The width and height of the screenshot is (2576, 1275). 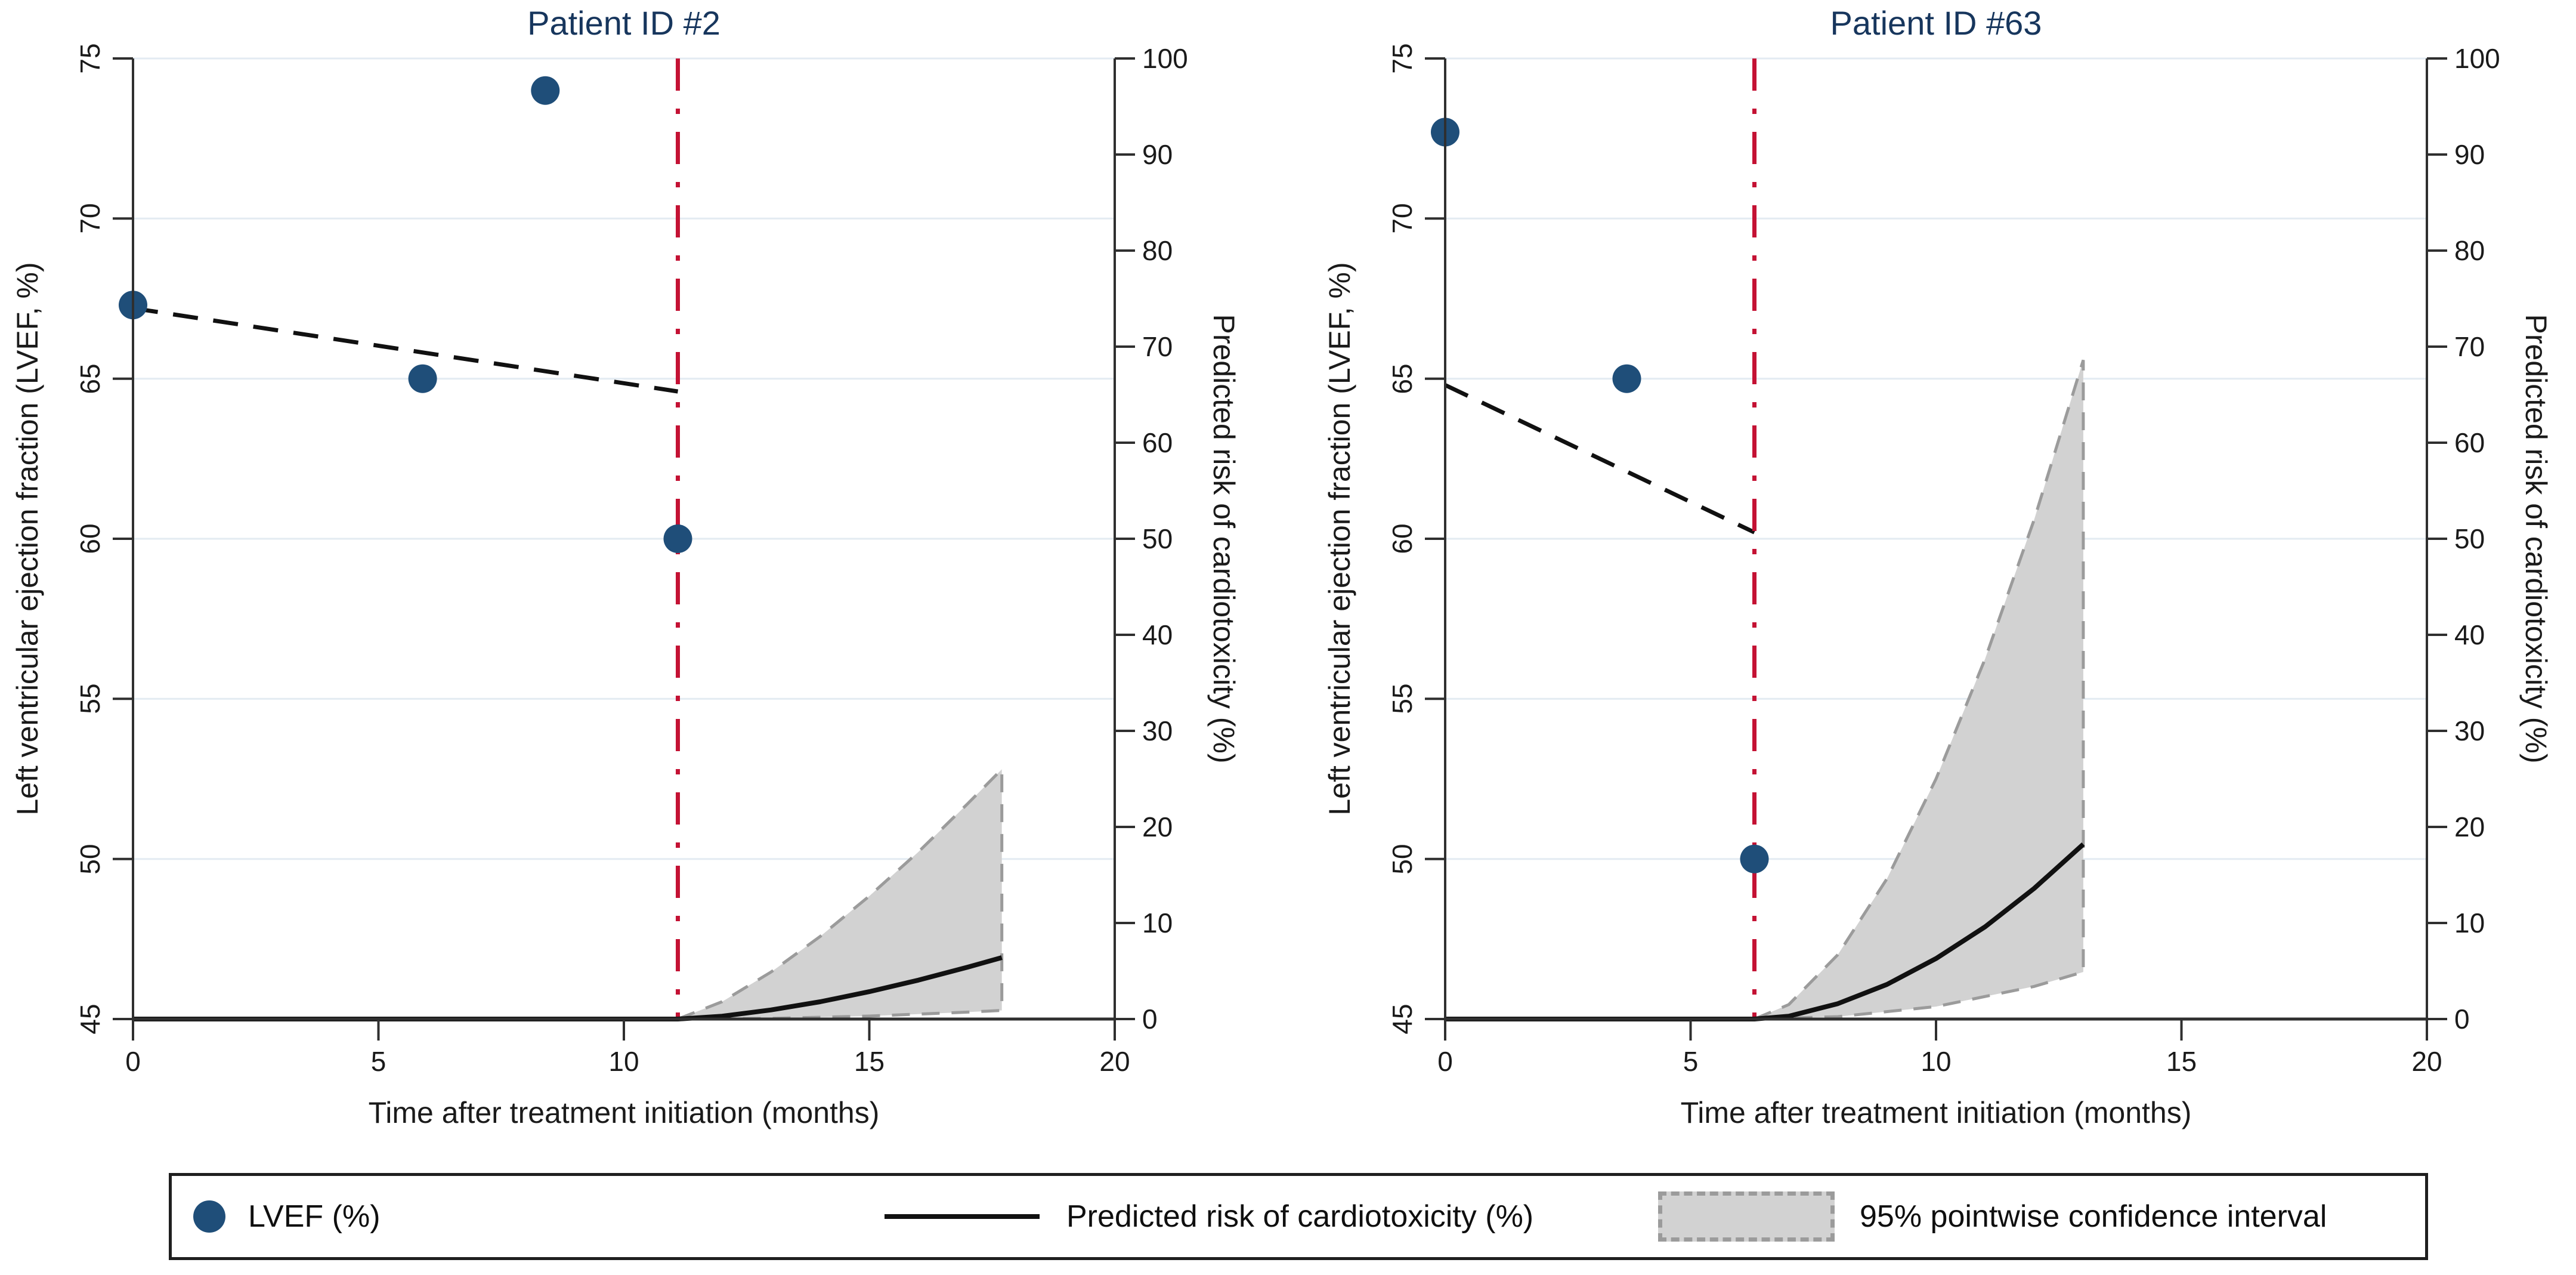 I want to click on legend-label-lvef: LVEF (%), so click(x=314, y=1216).